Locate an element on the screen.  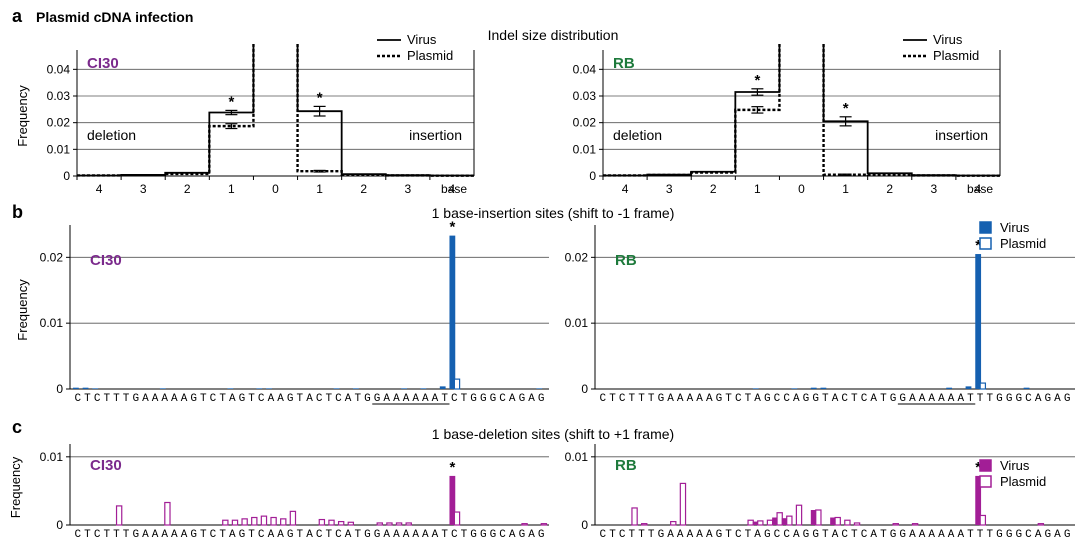
chart-label: RB is located at coordinates (626, 465).